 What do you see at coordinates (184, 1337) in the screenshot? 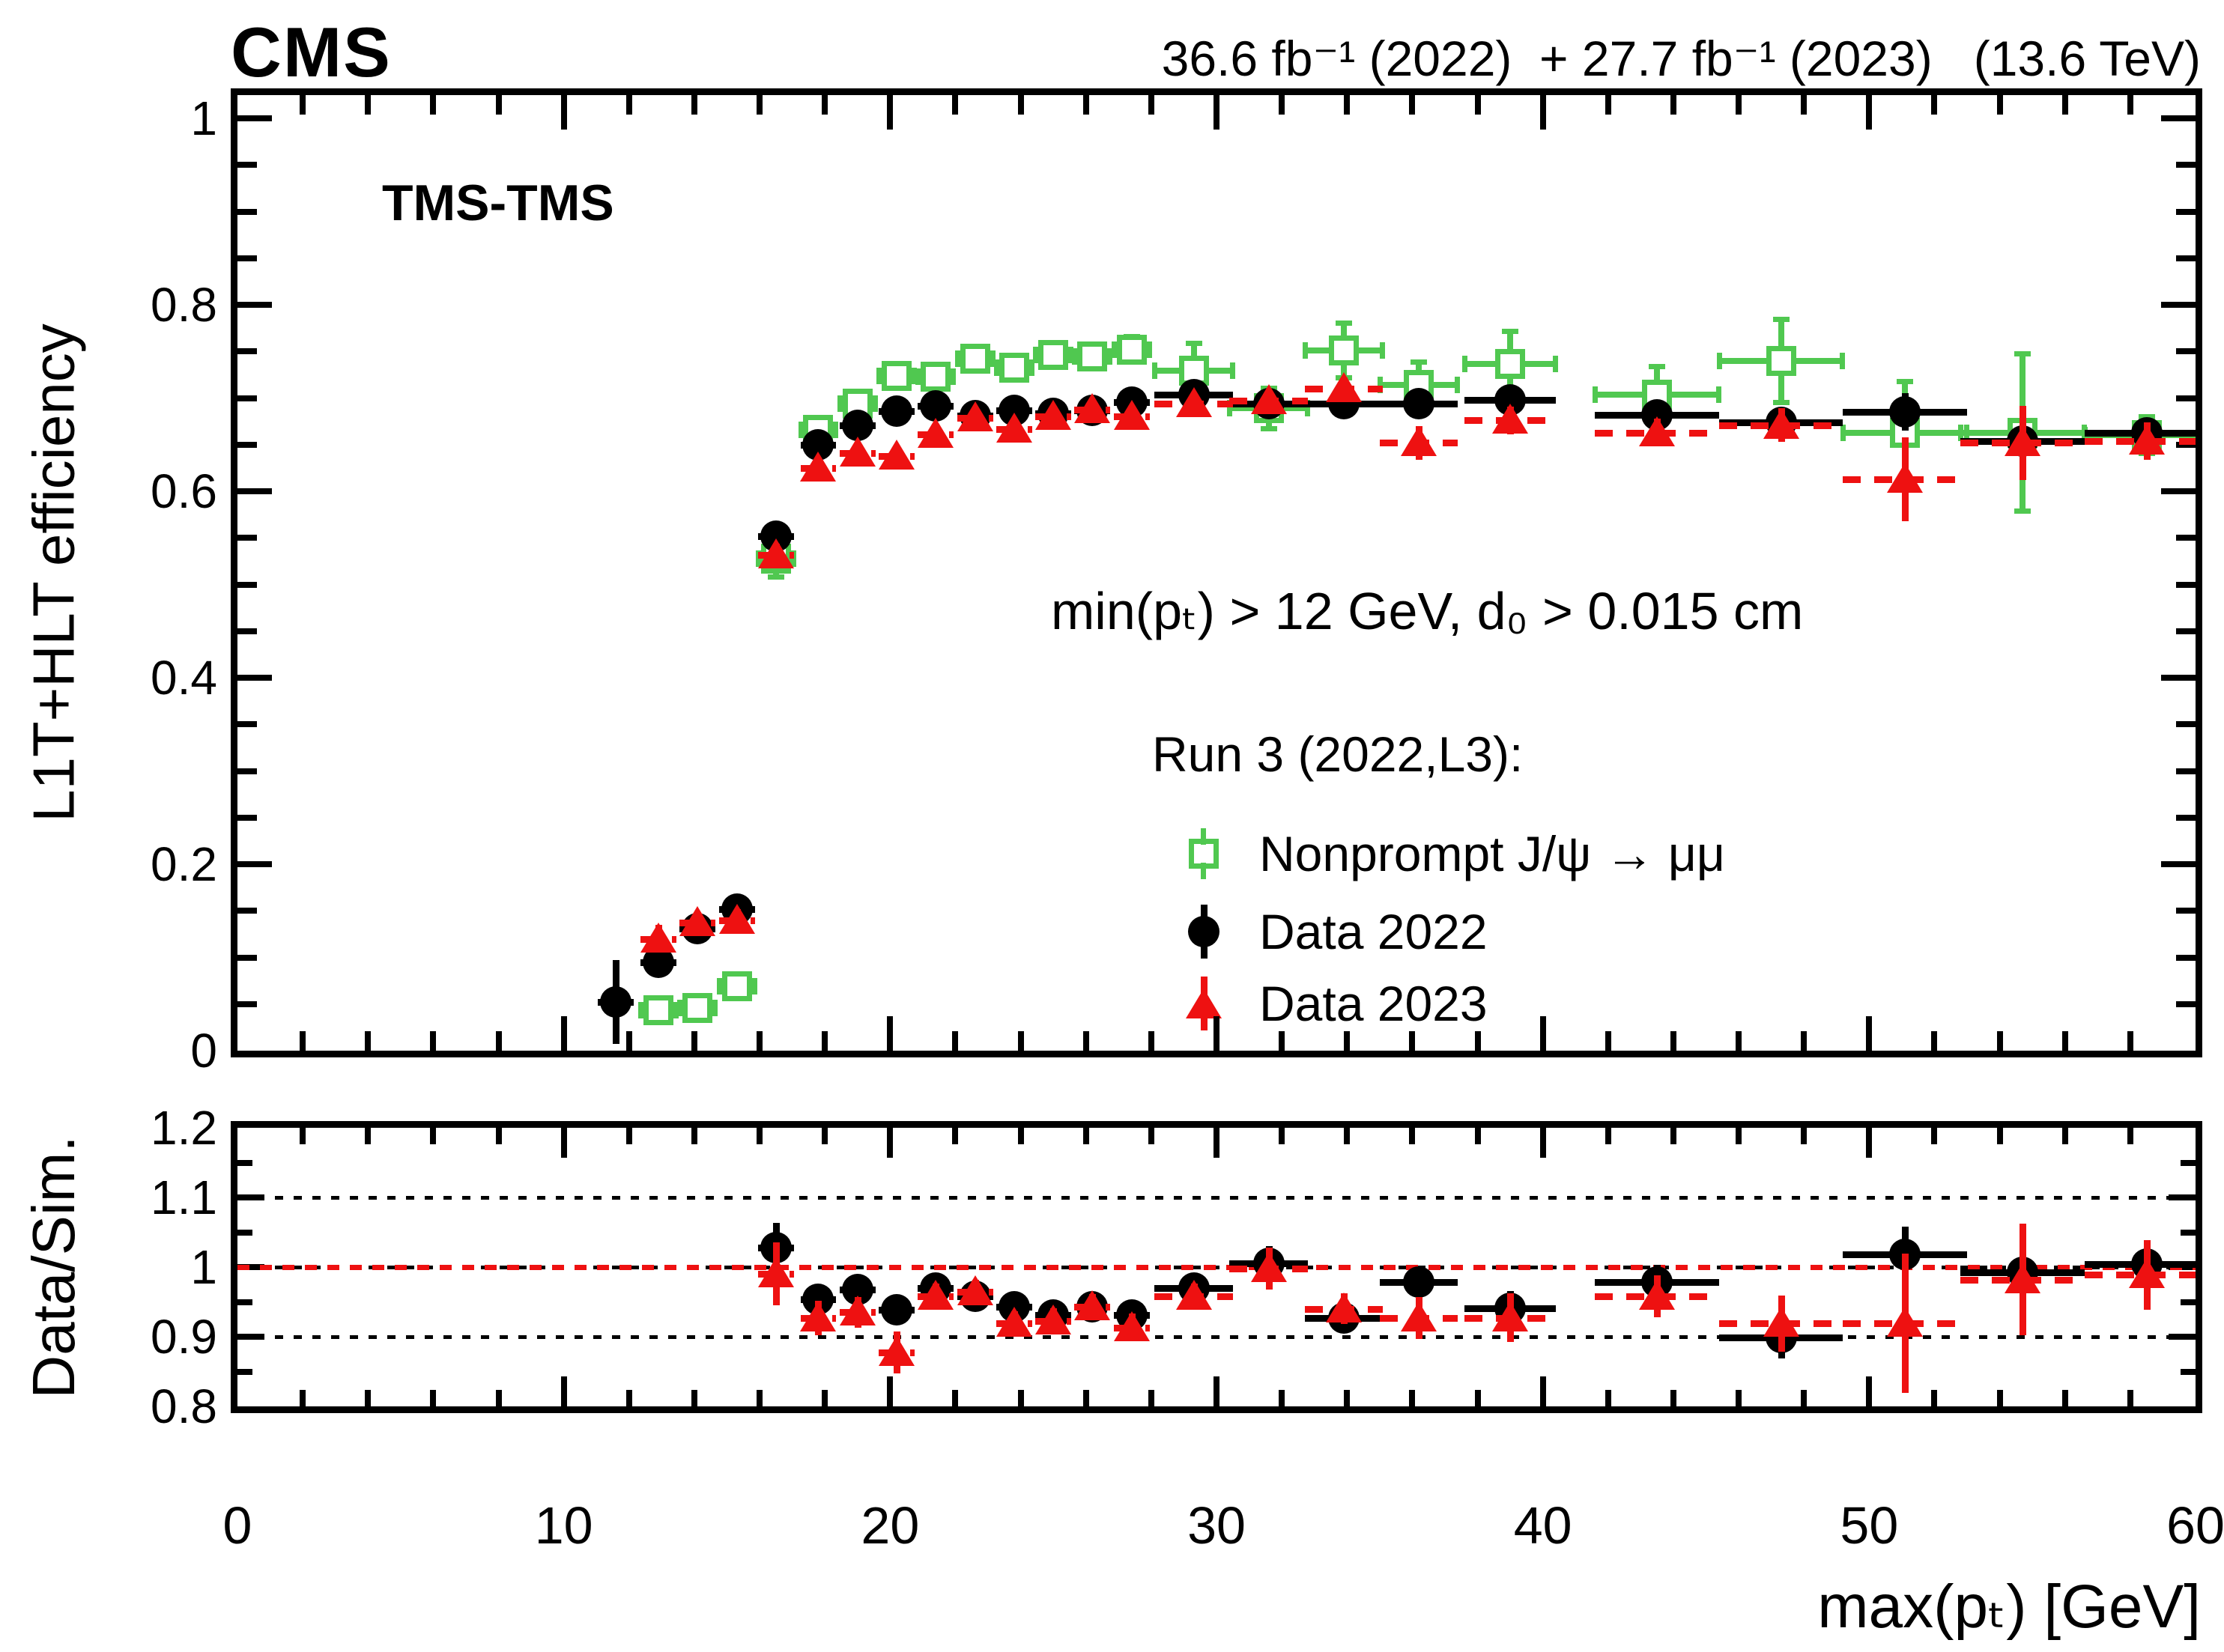
I see `ratio-tick-label: 0.9` at bounding box center [184, 1337].